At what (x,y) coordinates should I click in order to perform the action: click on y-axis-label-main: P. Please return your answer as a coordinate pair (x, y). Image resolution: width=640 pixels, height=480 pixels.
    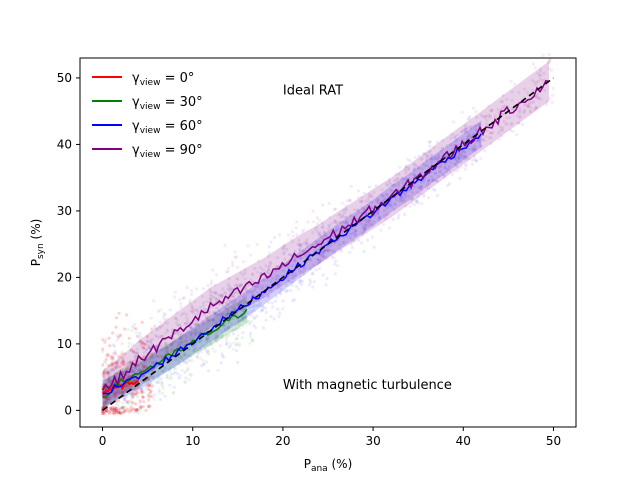
    Looking at the image, I should click on (36, 262).